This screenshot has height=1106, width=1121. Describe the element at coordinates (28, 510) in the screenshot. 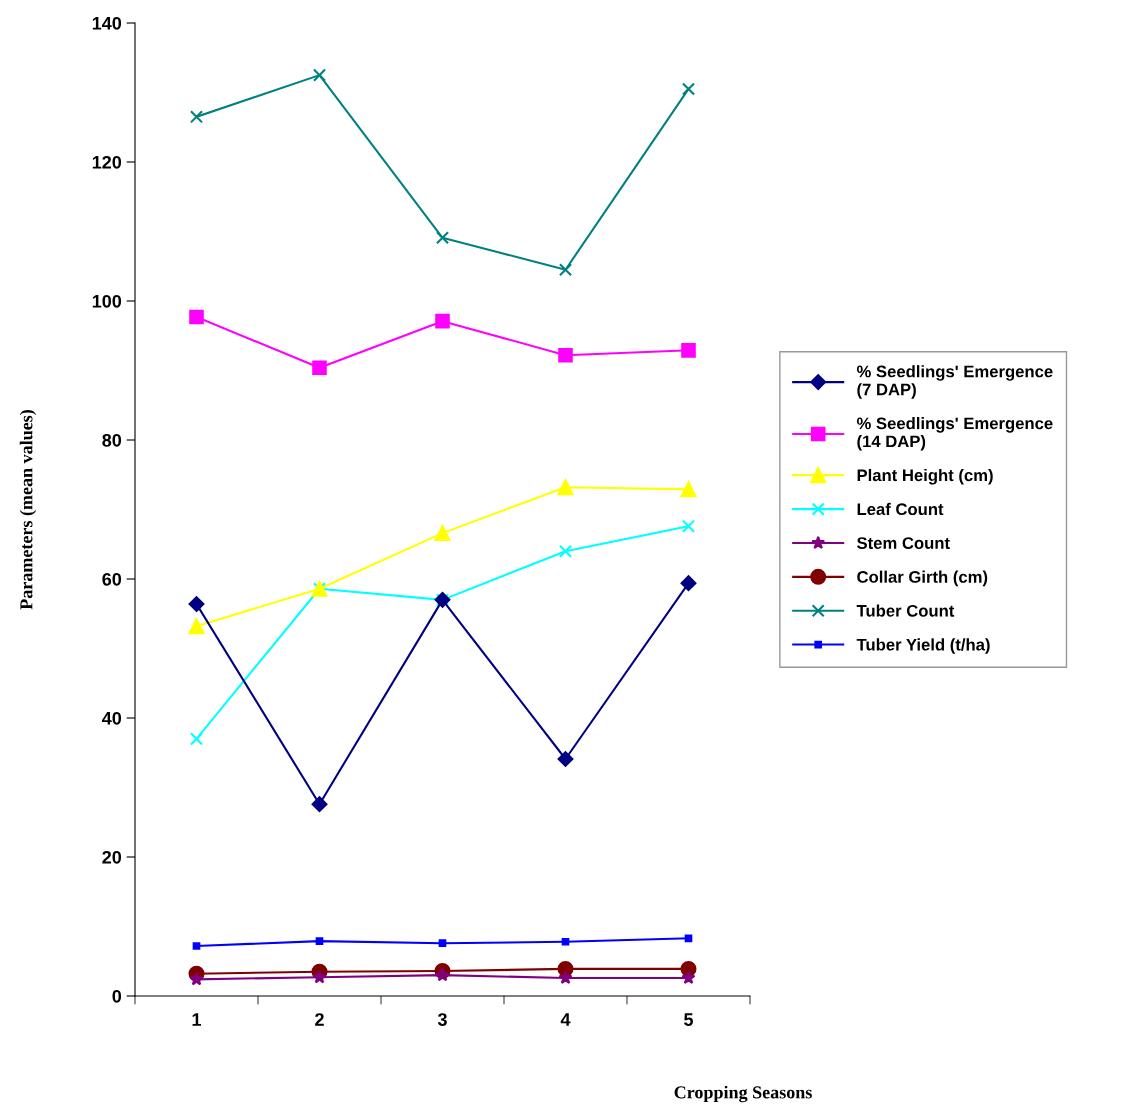

I see `y-axis-title: Parameters (mean values)` at that location.